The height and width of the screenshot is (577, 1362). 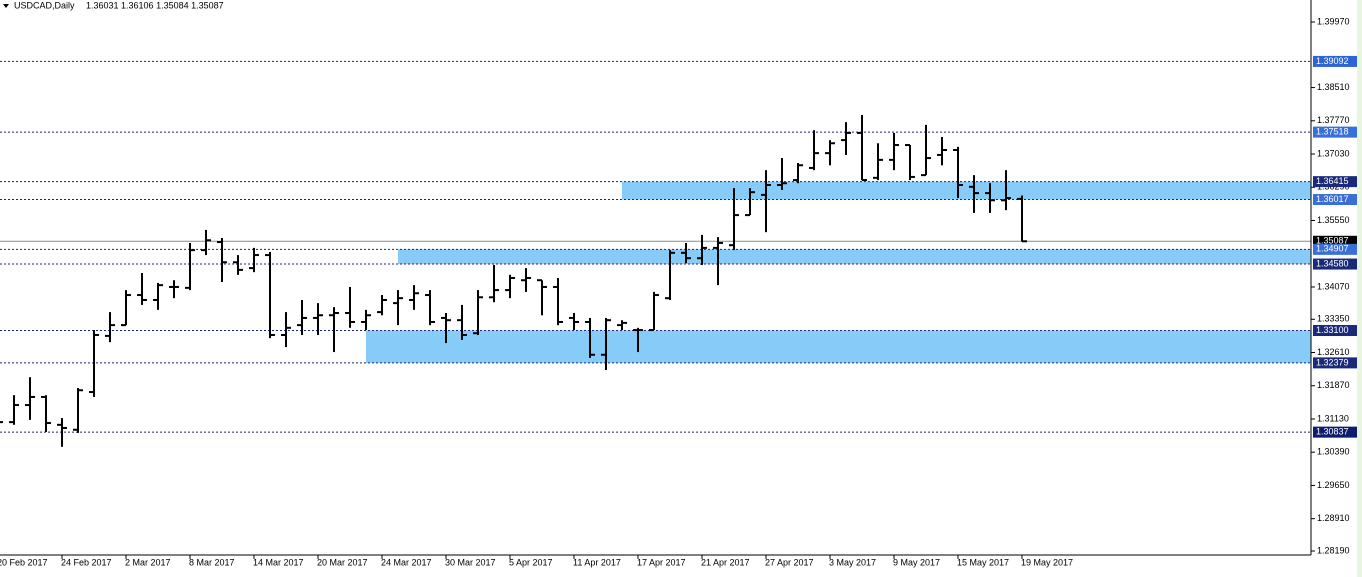 What do you see at coordinates (1333, 319) in the screenshot?
I see `y-tick-label: 1.33350` at bounding box center [1333, 319].